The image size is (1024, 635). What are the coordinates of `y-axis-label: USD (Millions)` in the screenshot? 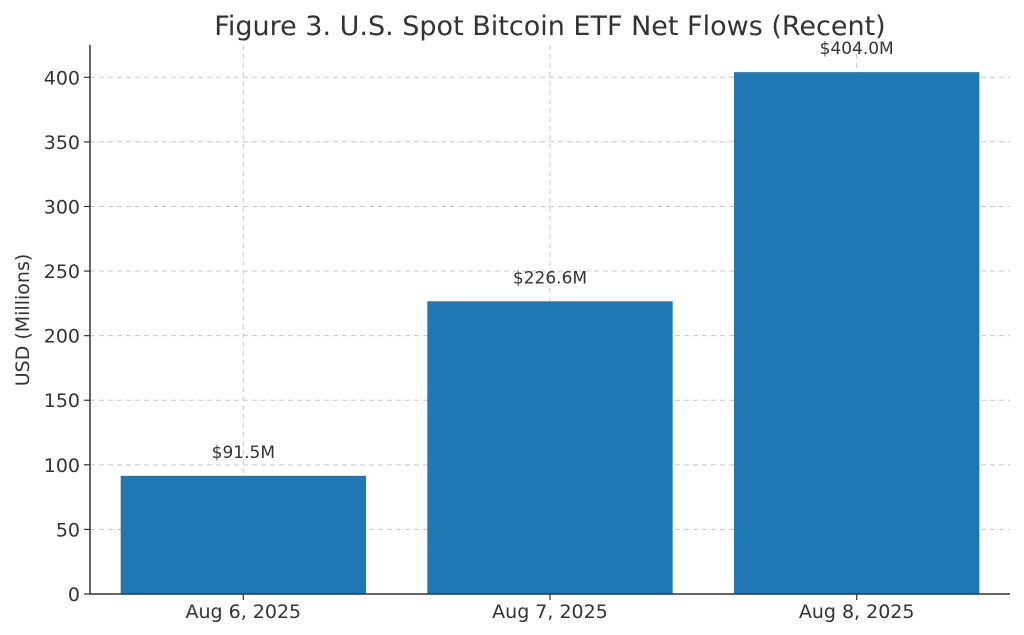 It's located at (23, 320).